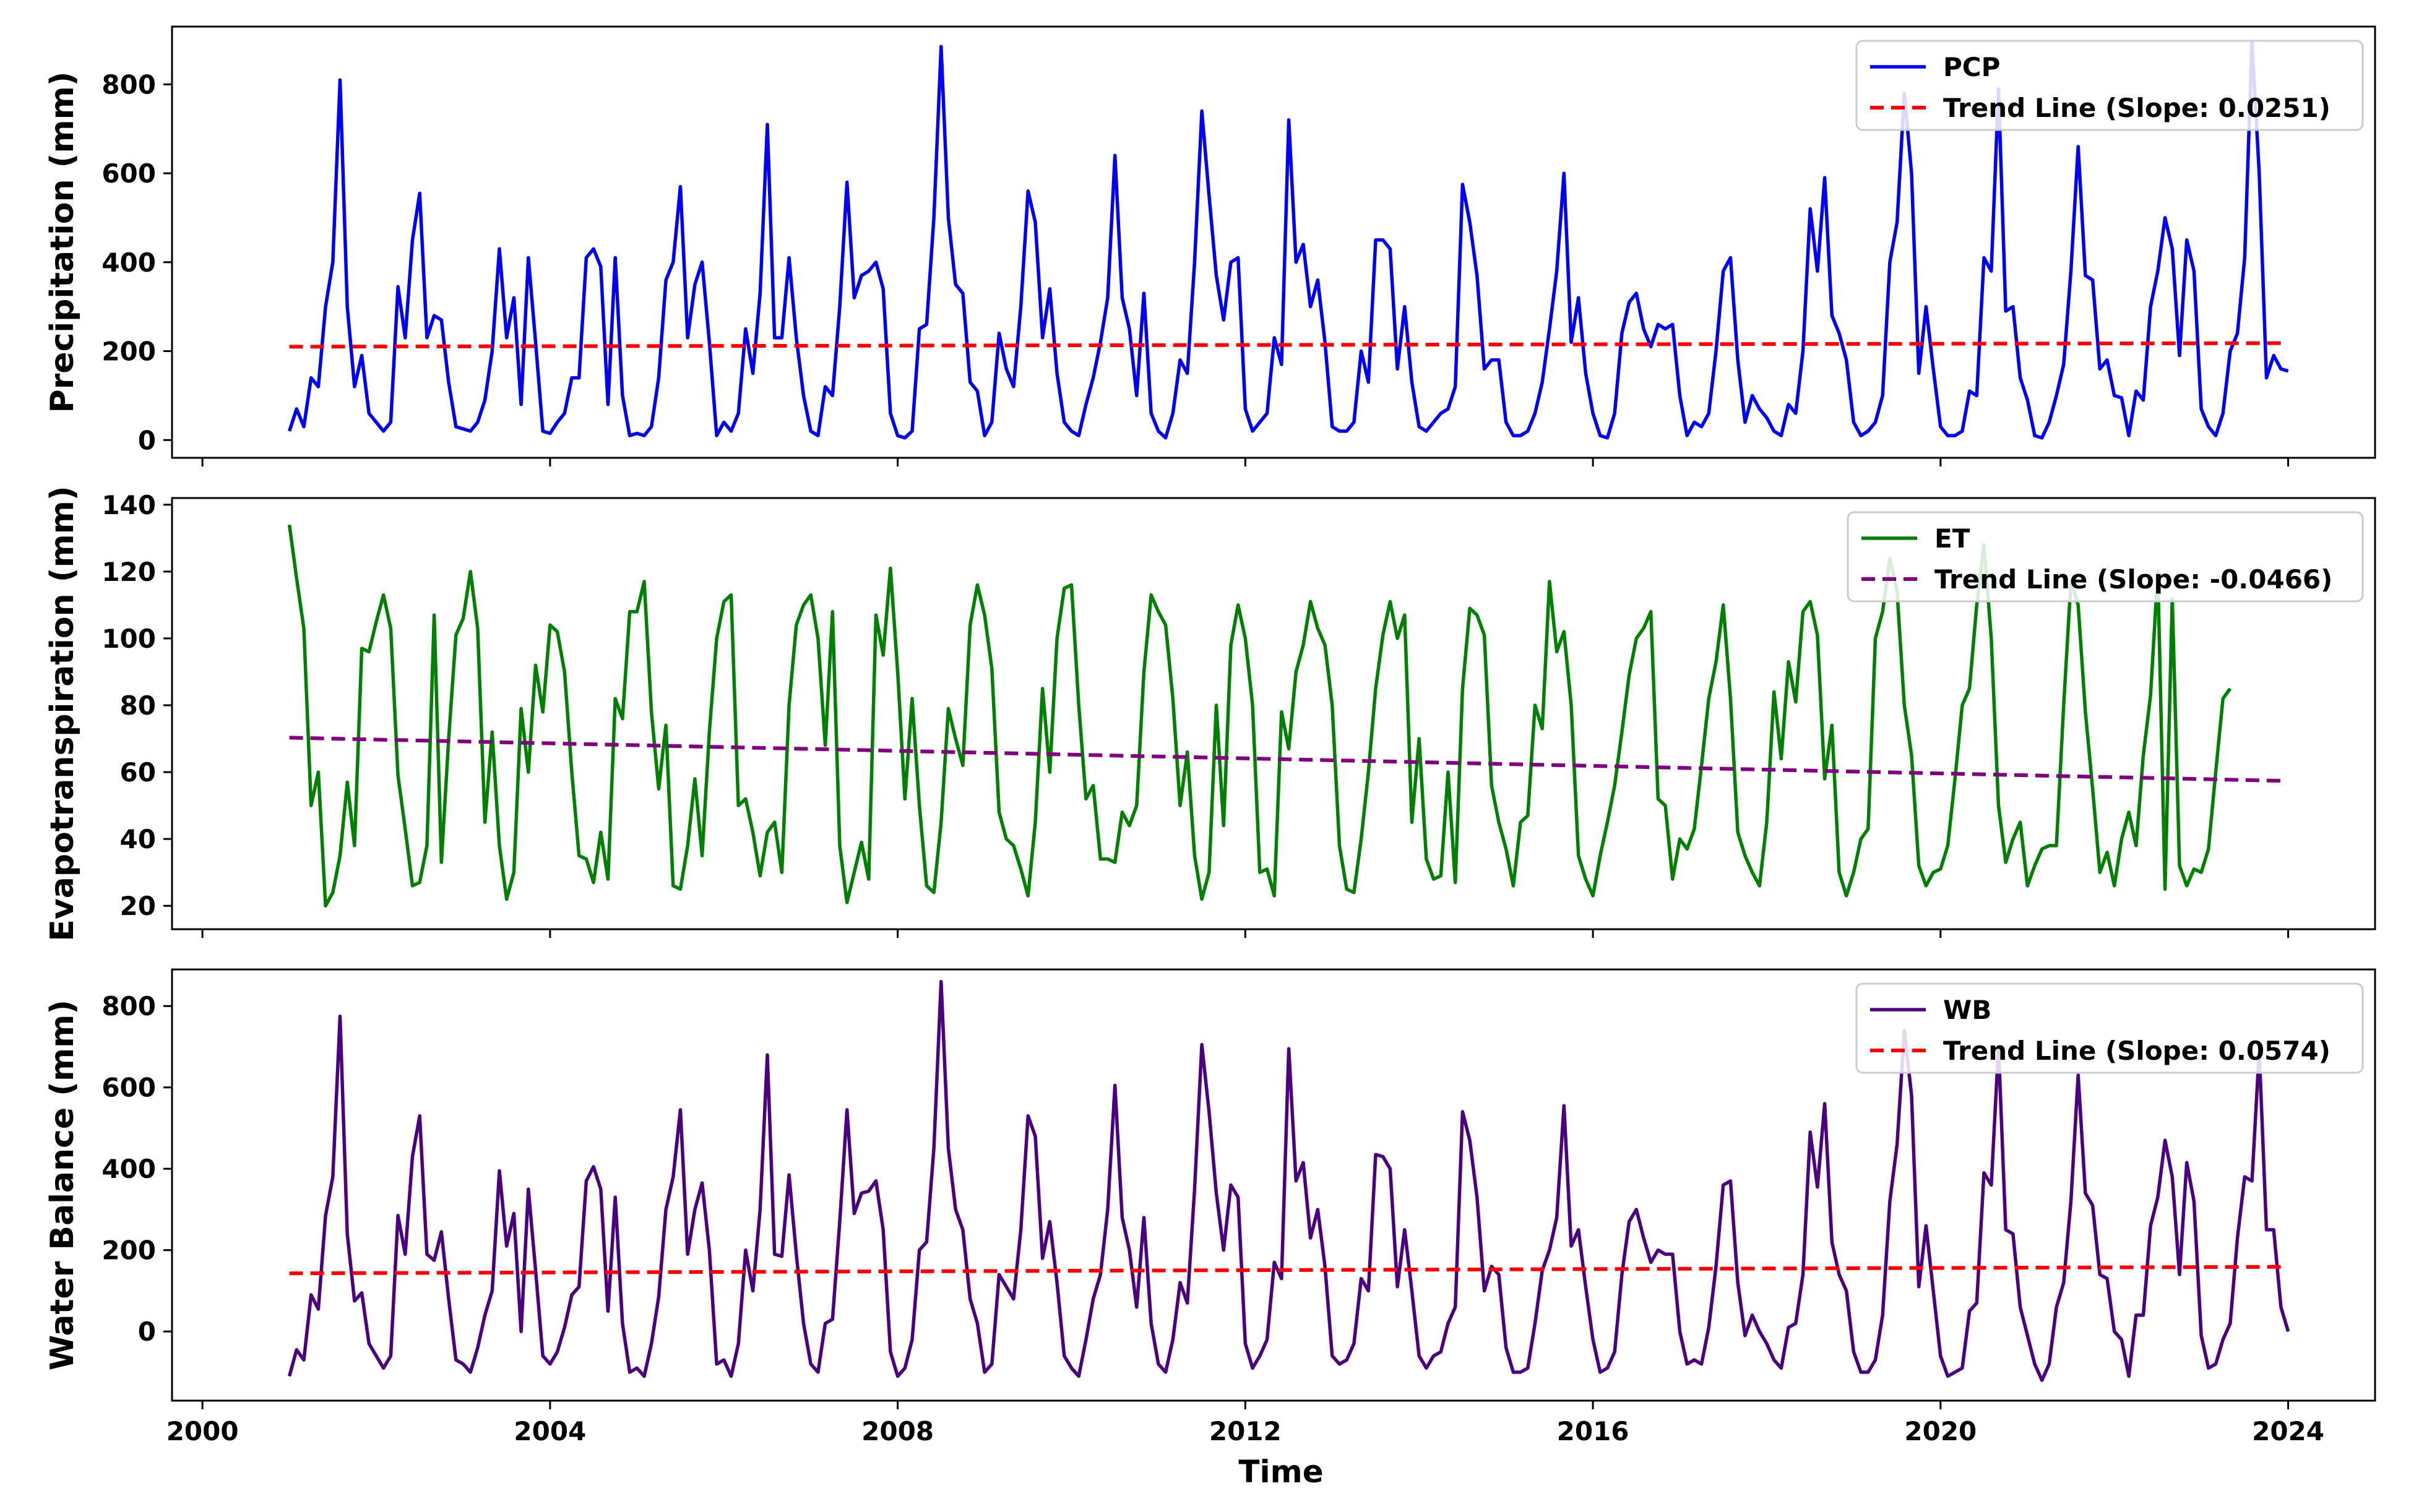 The width and height of the screenshot is (2419, 1512). Describe the element at coordinates (1967, 1010) in the screenshot. I see `legend-label: WB` at that location.